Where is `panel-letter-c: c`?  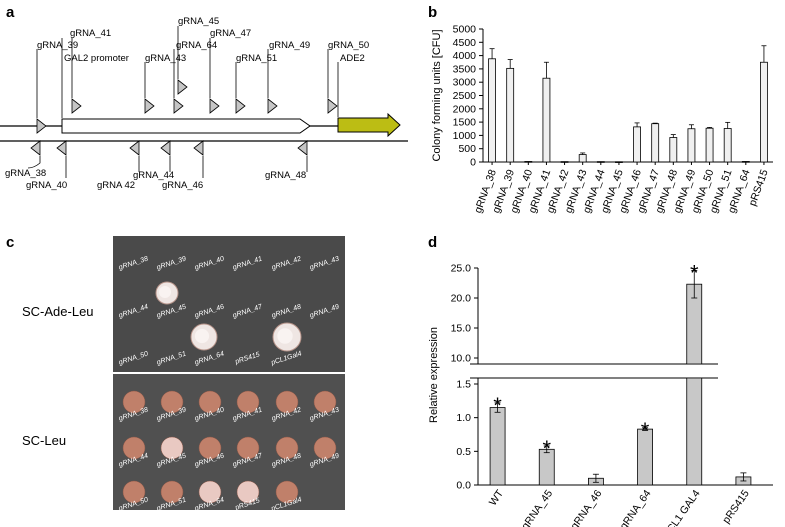
panel-letter-c: c is located at coordinates (10, 242).